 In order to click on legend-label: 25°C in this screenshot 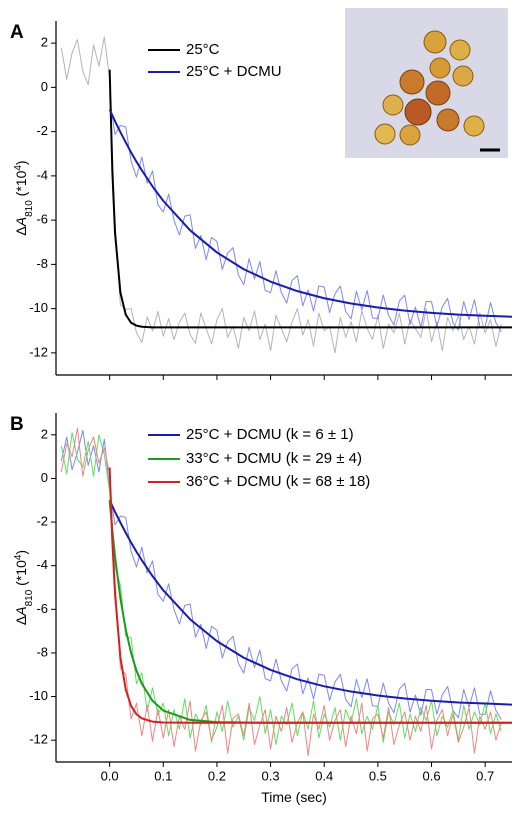, I will do `click(203, 49)`.